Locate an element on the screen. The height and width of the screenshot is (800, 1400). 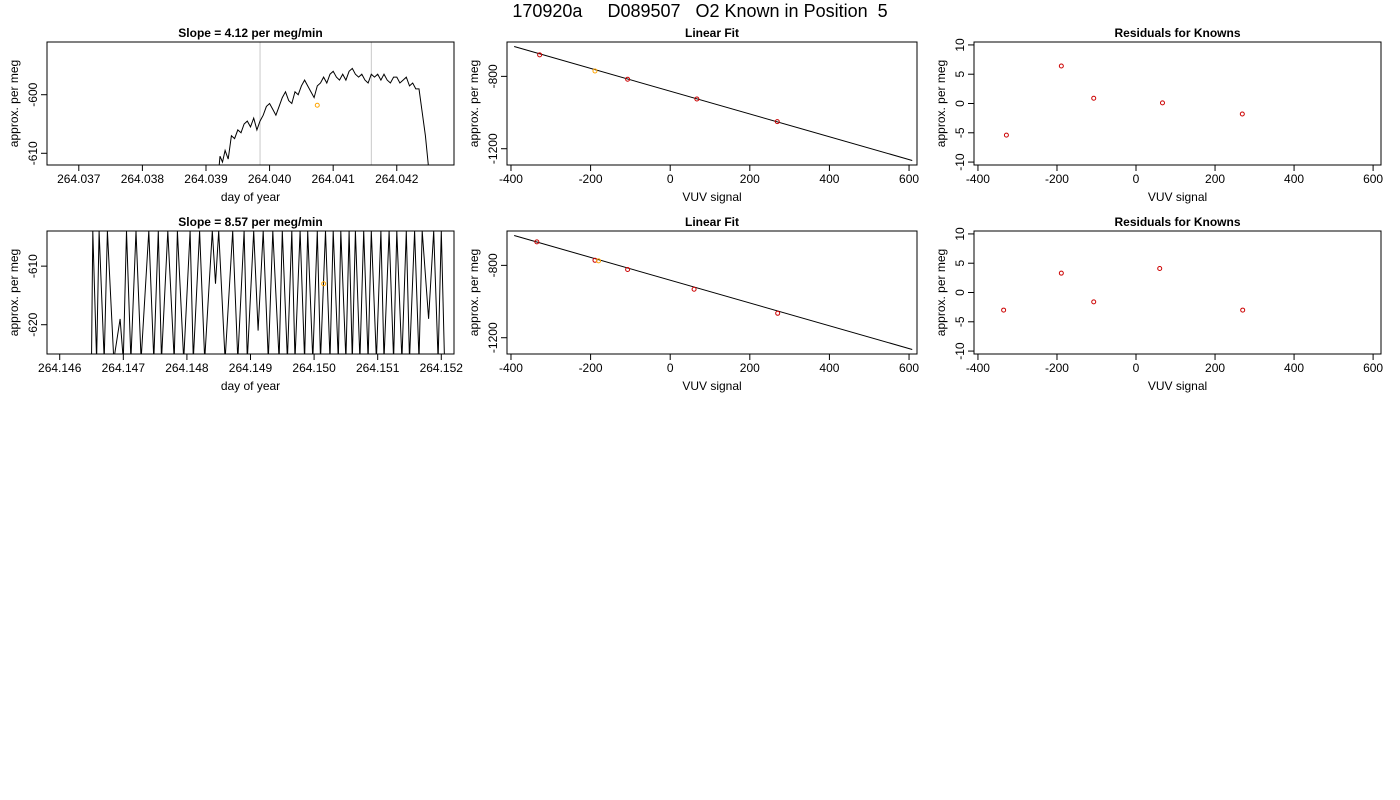
fit-line is located at coordinates (713, 103).